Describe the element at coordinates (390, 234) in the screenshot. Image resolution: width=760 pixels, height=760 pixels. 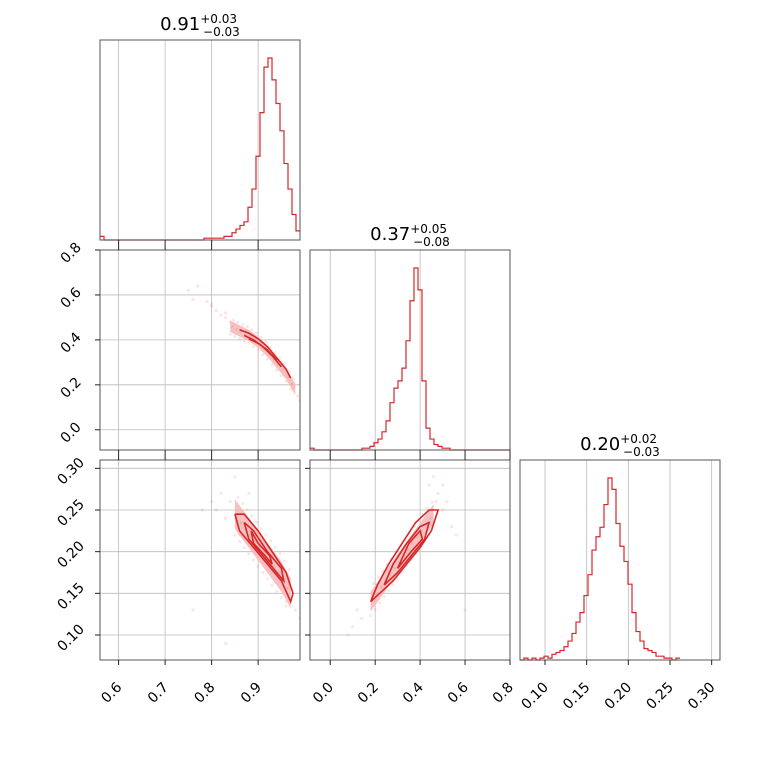
I see `title-median: 0.37` at that location.